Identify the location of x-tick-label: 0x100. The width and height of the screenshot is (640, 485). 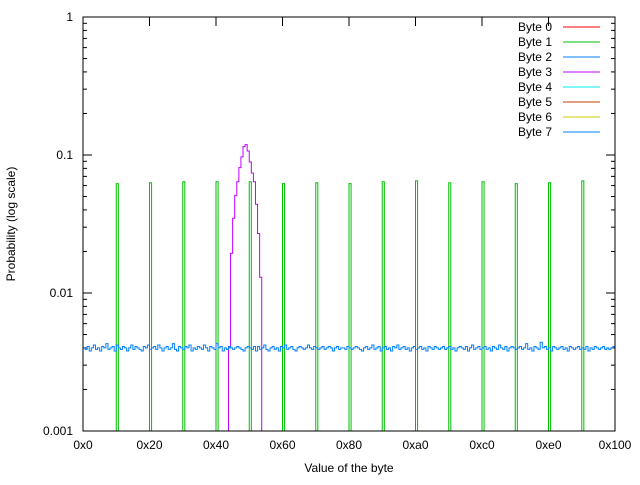
(615, 445).